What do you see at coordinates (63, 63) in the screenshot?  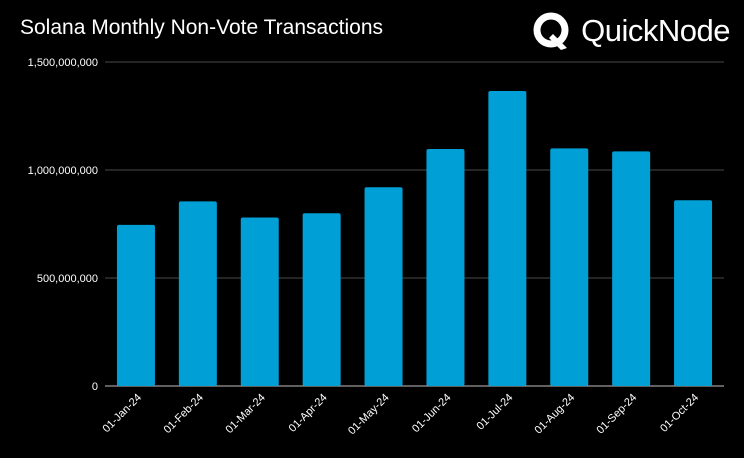 I see `y-tick-label: 1,500,000,000` at bounding box center [63, 63].